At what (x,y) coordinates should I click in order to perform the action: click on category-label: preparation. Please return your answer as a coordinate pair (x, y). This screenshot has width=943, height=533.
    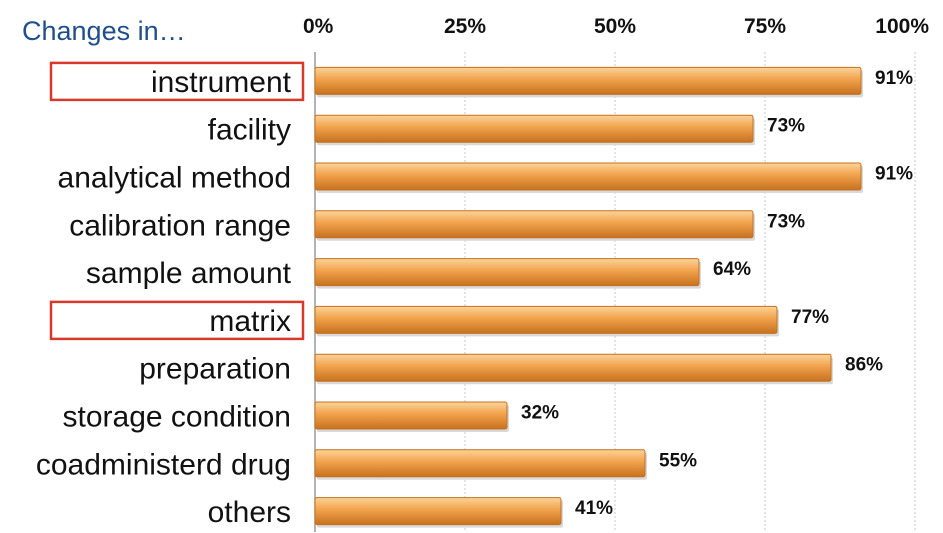
    Looking at the image, I should click on (215, 369).